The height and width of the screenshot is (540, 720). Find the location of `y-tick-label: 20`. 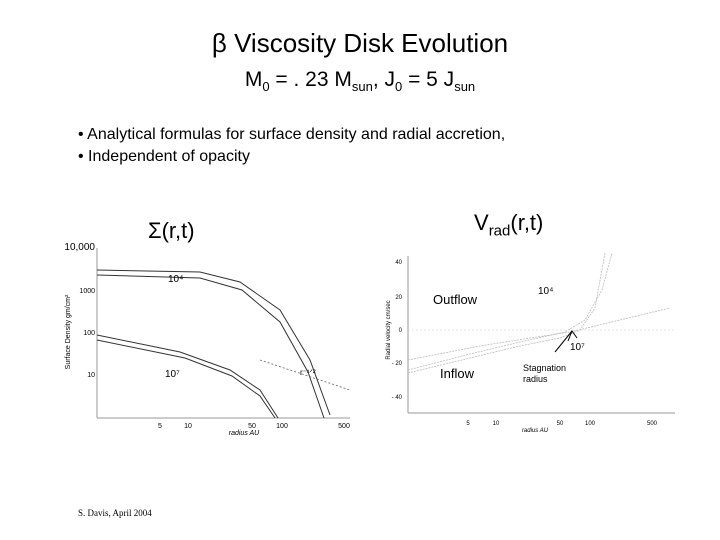

y-tick-label: 20 is located at coordinates (398, 298).